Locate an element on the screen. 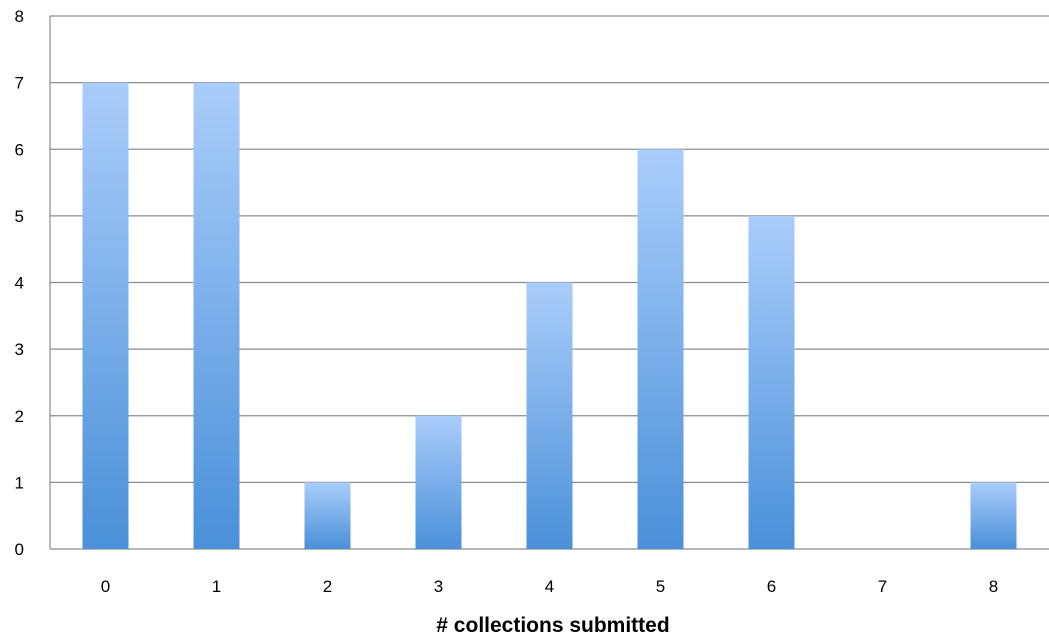  y-tick-label: 2 is located at coordinates (19, 416).